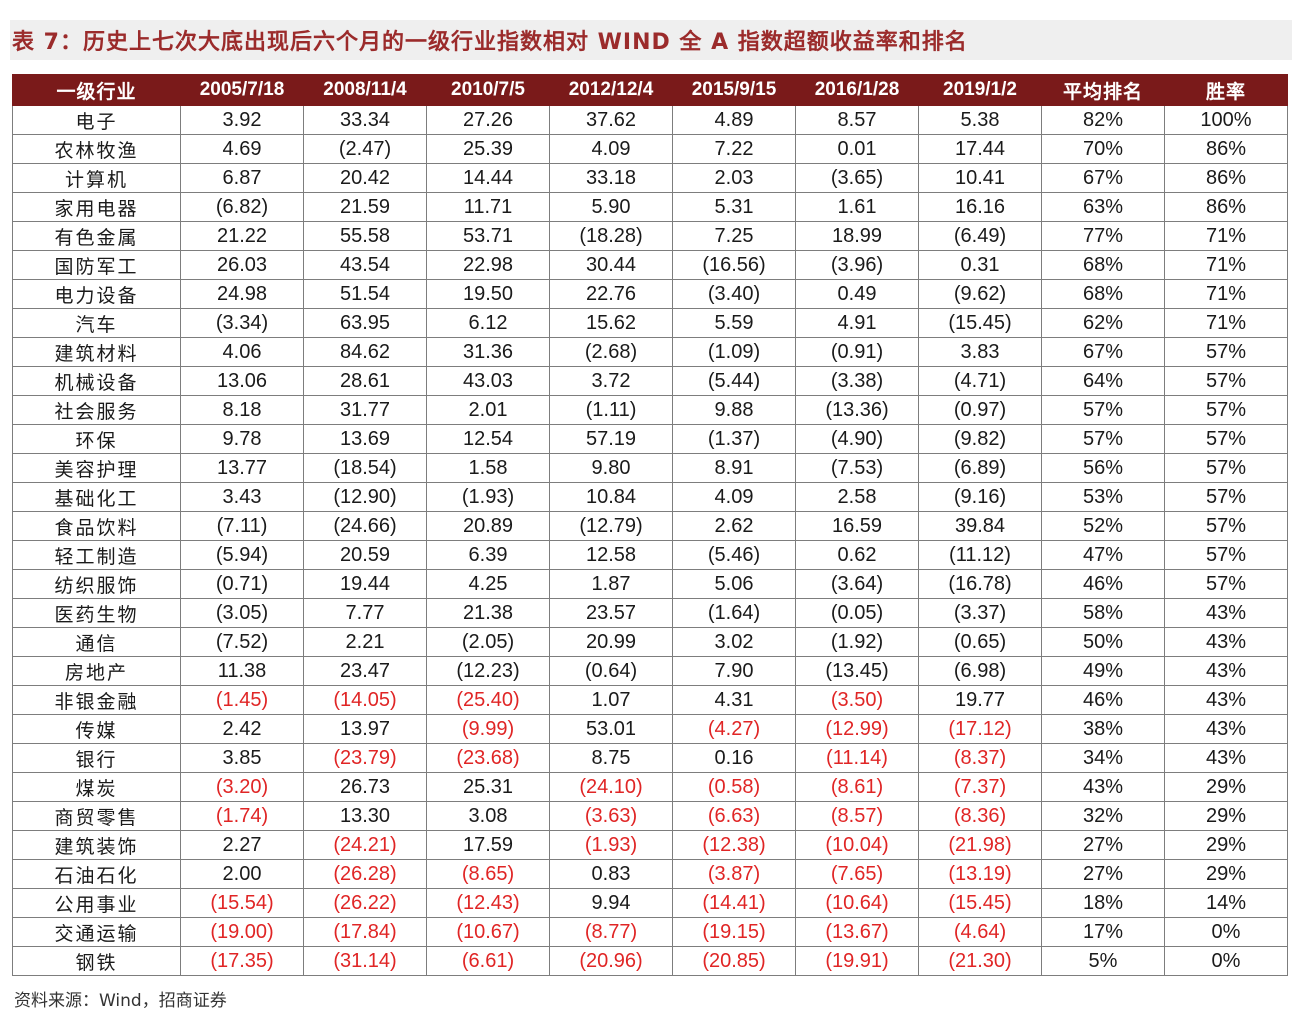 This screenshot has width=1314, height=1036. I want to click on industry-name-cell: 建筑装饰, so click(96, 845).